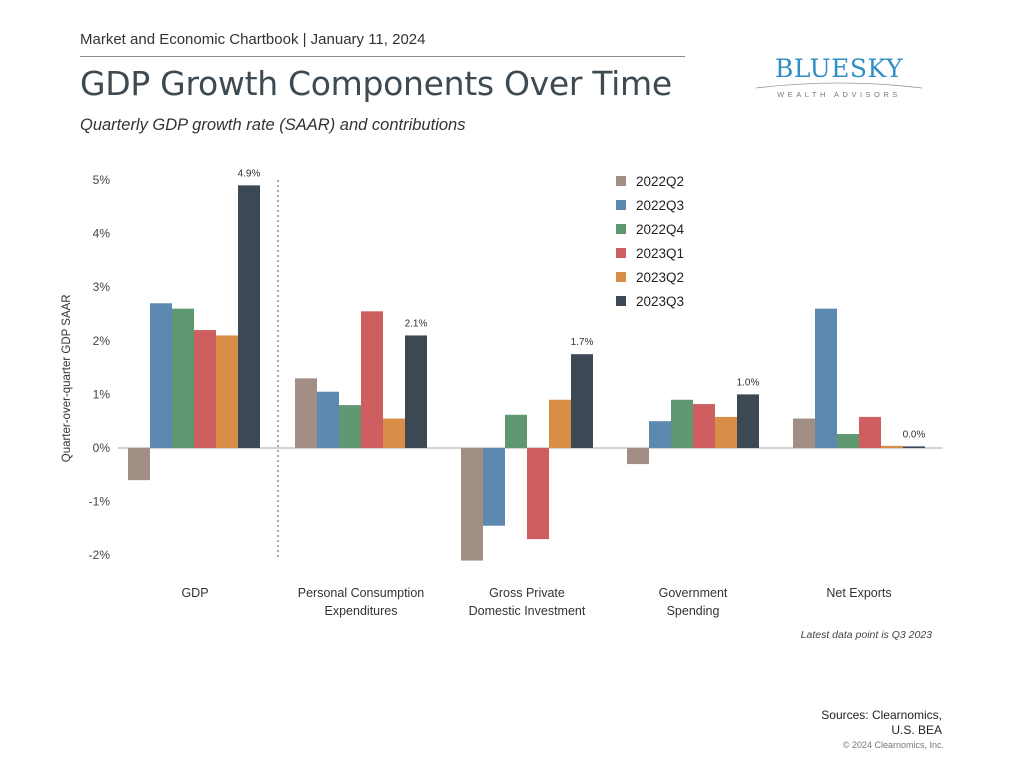 Image resolution: width=1024 pixels, height=768 pixels. I want to click on category-label: Personal Consumption, so click(361, 593).